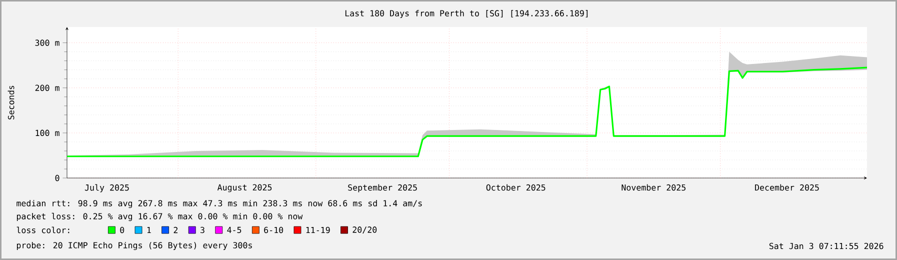  I want to click on legend-label: 6-10, so click(274, 230).